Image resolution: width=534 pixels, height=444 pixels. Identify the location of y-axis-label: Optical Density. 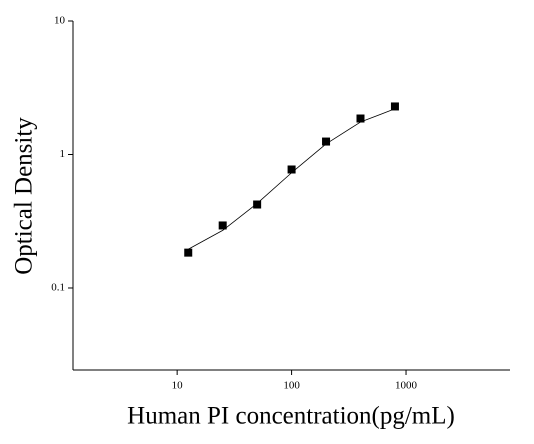
(24, 196).